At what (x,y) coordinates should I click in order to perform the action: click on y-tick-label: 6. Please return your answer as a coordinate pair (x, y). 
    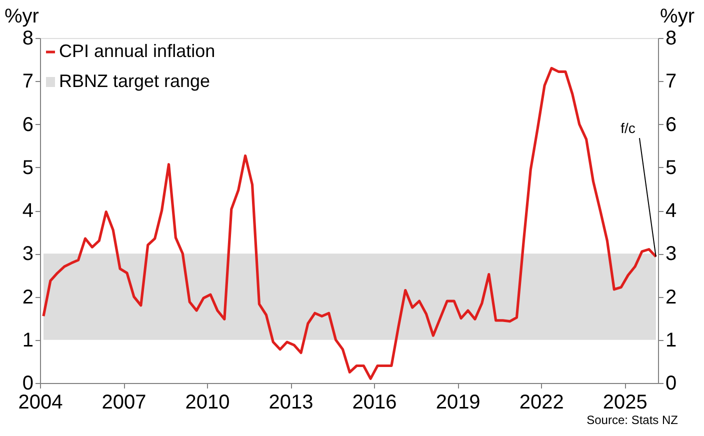
    Looking at the image, I should click on (28, 125).